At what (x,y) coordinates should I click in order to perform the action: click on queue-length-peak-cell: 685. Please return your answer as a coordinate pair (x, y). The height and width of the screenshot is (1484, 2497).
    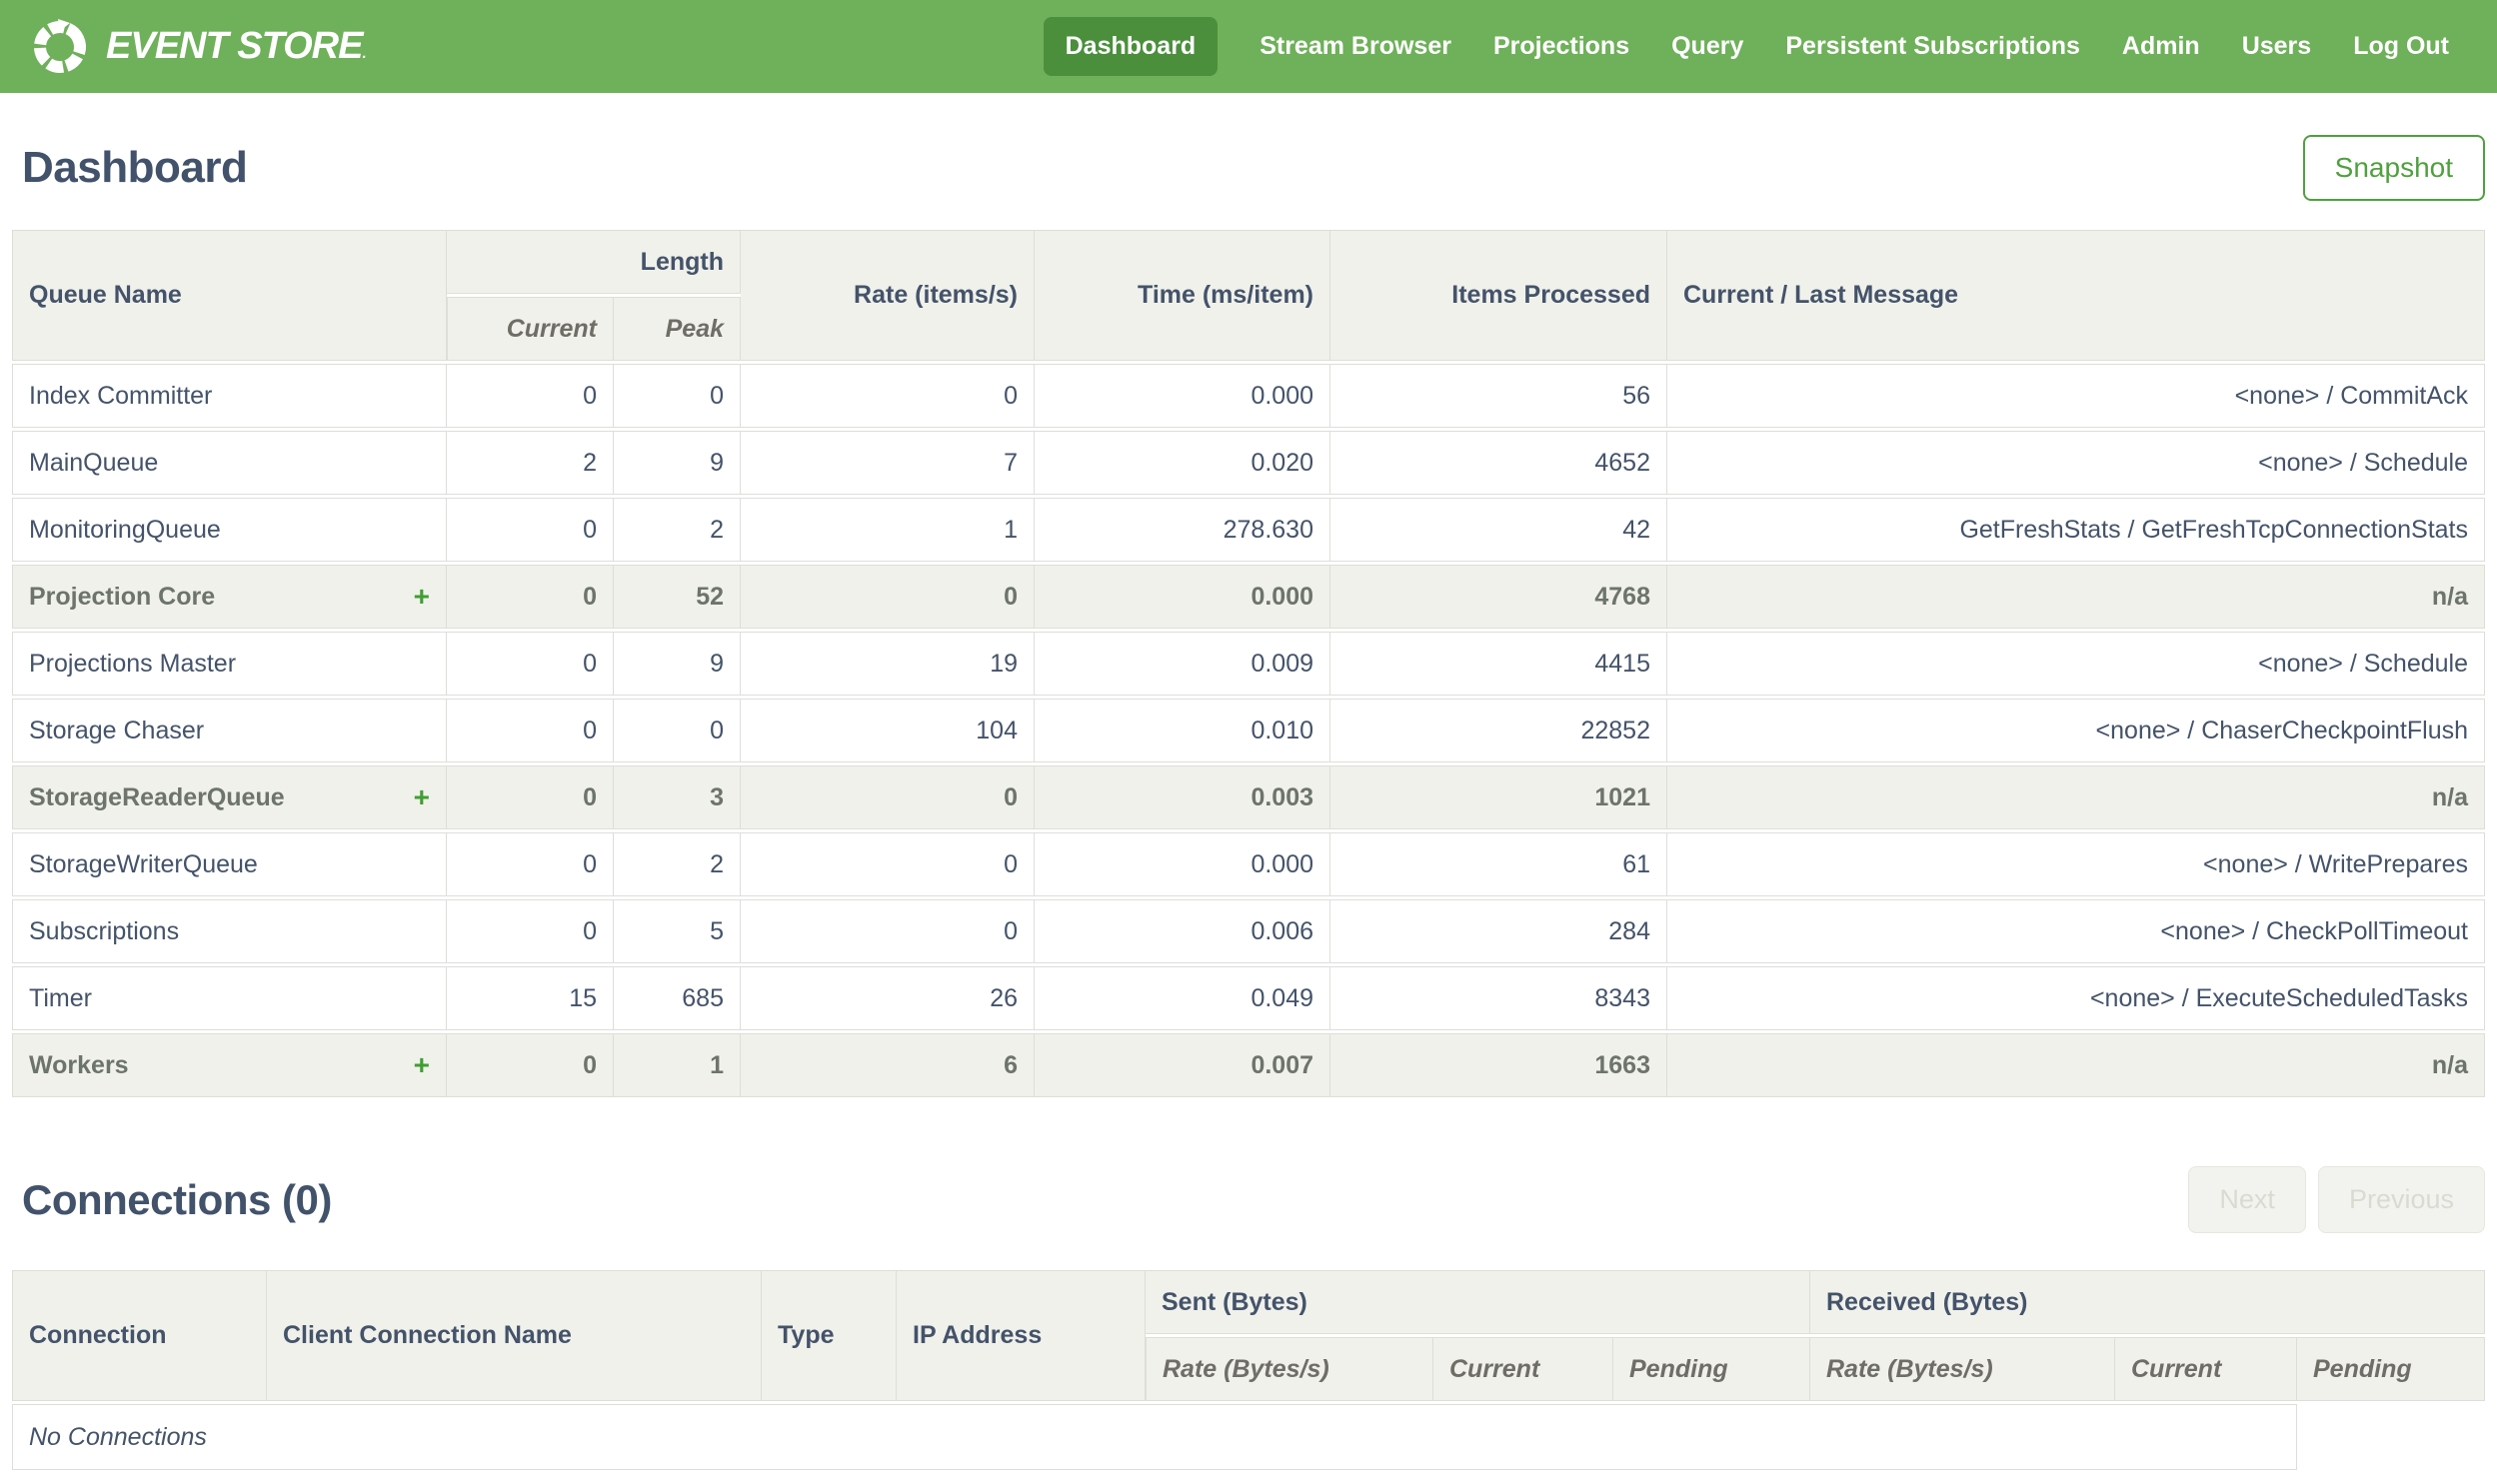
    Looking at the image, I should click on (677, 998).